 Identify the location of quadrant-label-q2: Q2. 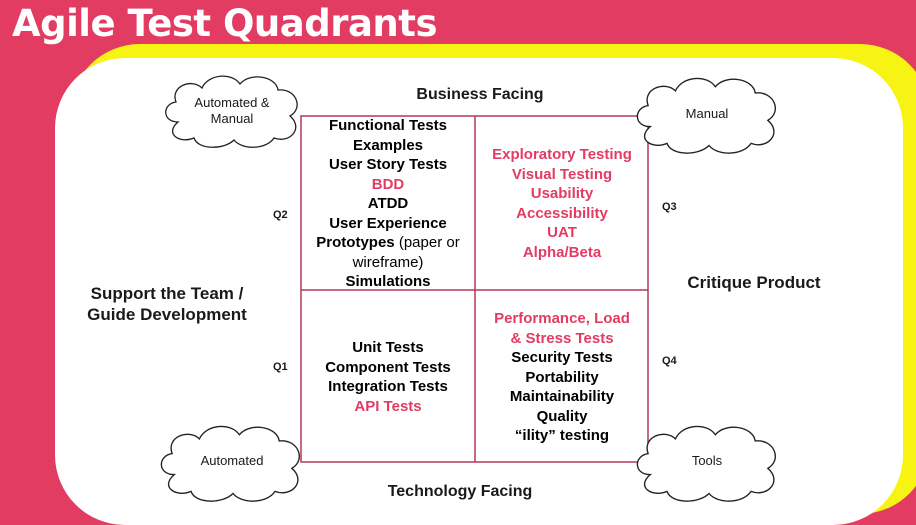
(280, 215).